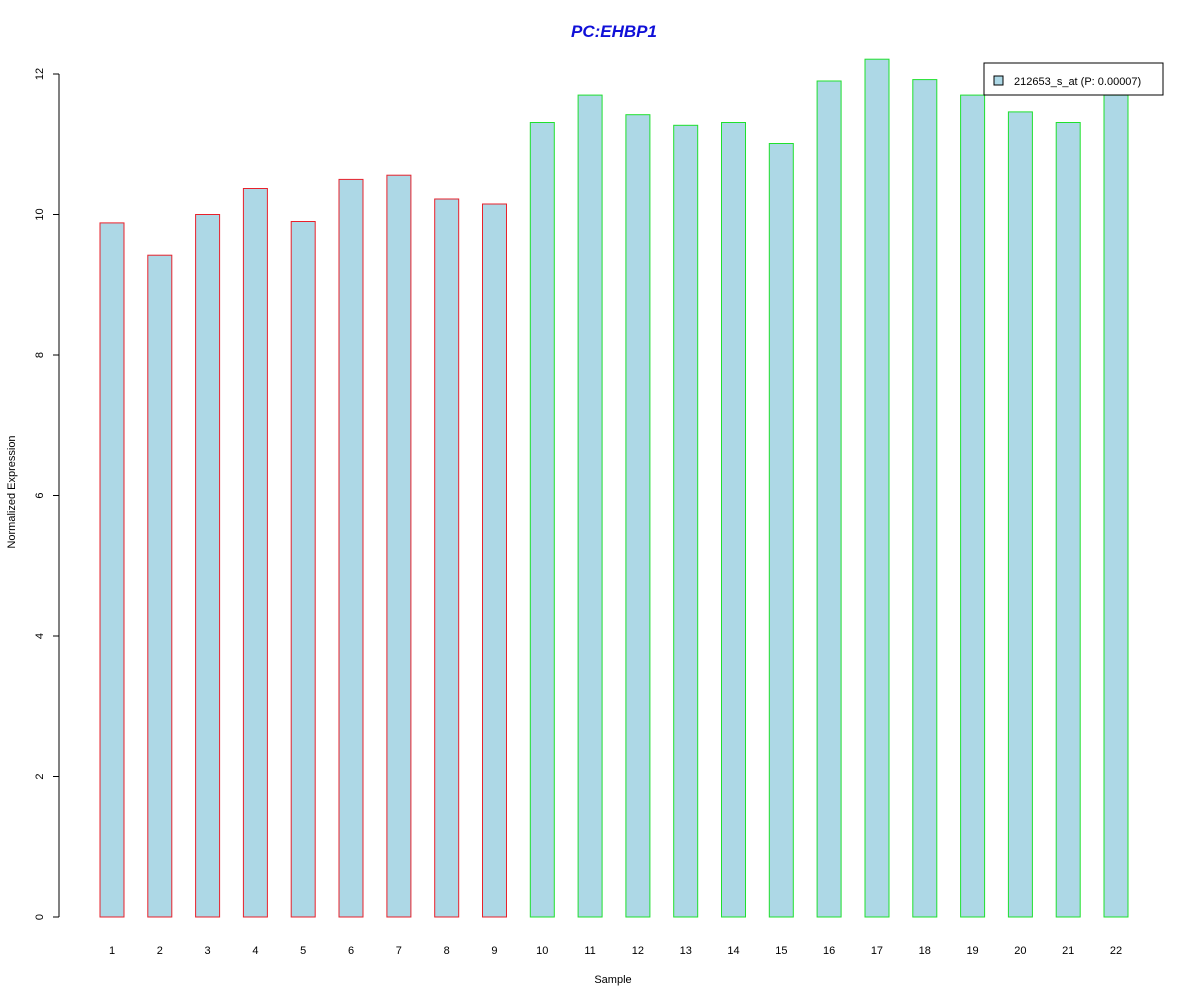  Describe the element at coordinates (40, 776) in the screenshot. I see `y-tick-label: 2` at that location.